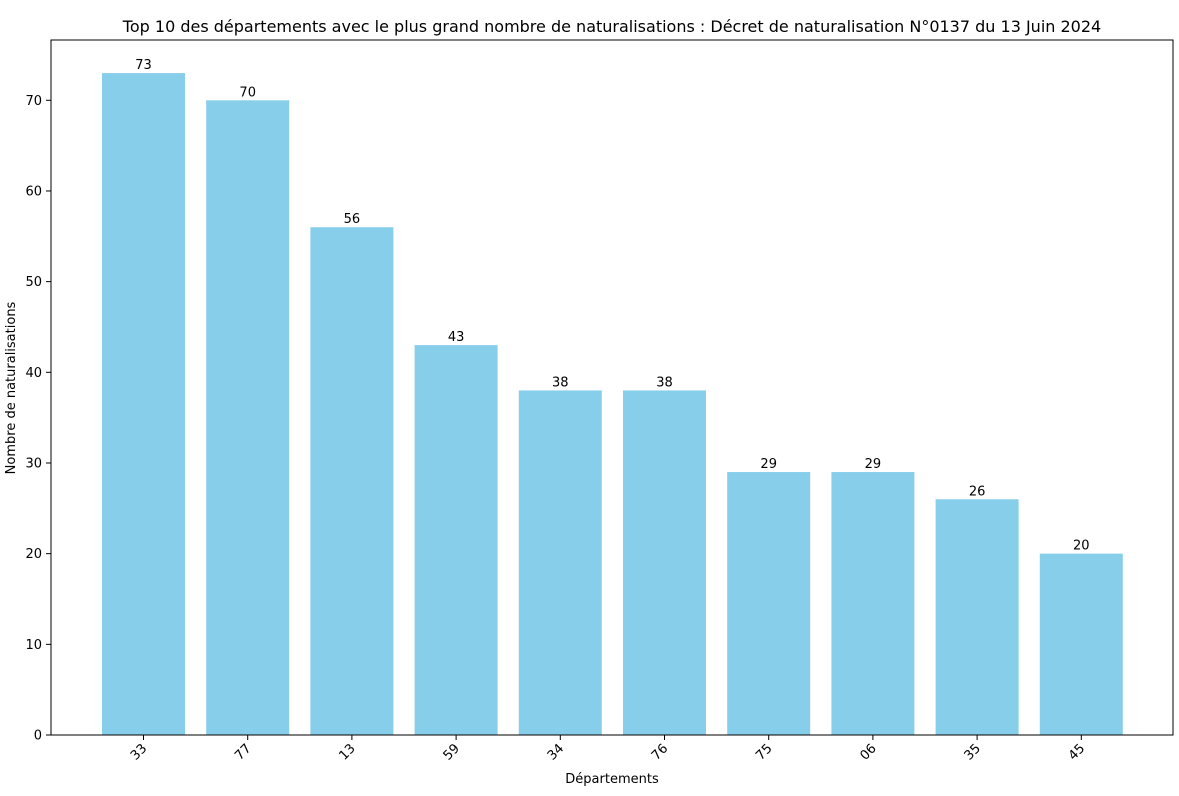 This screenshot has width=1179, height=796. What do you see at coordinates (143, 65) in the screenshot?
I see `bar-value-label: 73` at bounding box center [143, 65].